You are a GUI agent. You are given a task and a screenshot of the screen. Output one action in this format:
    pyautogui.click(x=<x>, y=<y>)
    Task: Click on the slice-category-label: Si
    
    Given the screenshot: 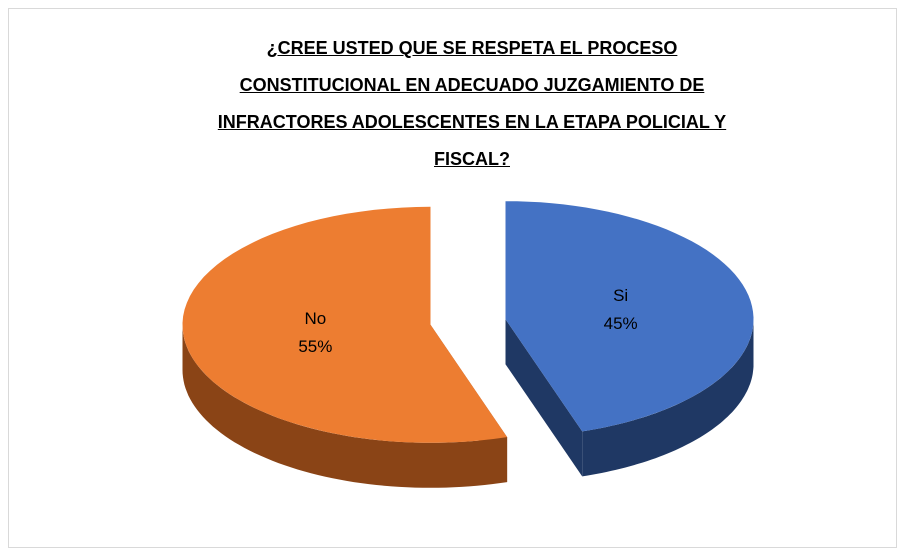 What is the action you would take?
    pyautogui.click(x=620, y=295)
    